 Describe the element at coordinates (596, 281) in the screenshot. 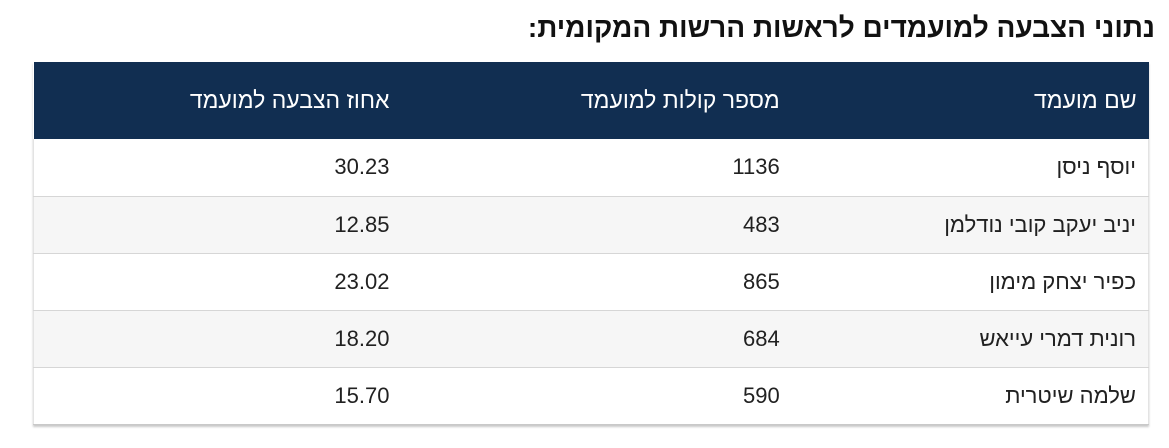

I see `cell-votes: 865` at that location.